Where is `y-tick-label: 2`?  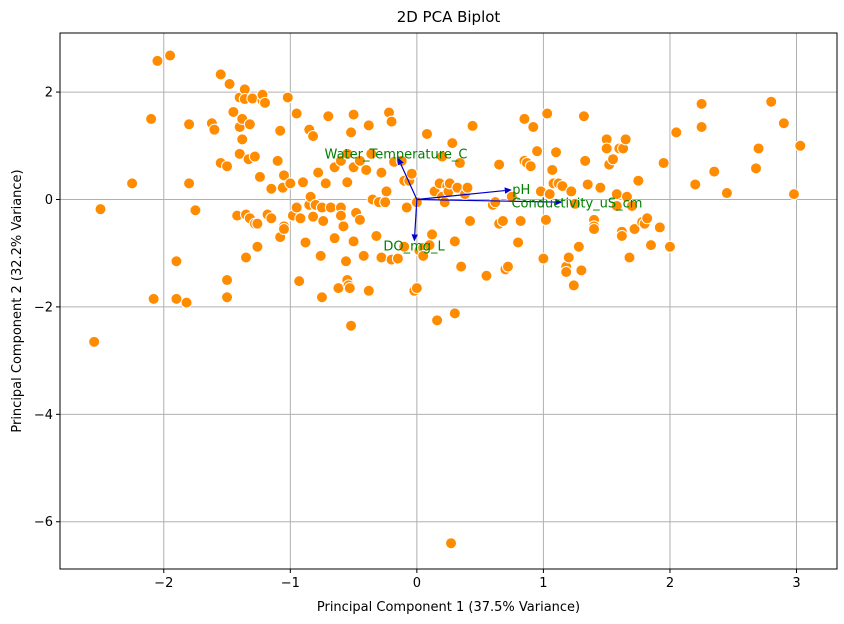 y-tick-label: 2 is located at coordinates (49, 93).